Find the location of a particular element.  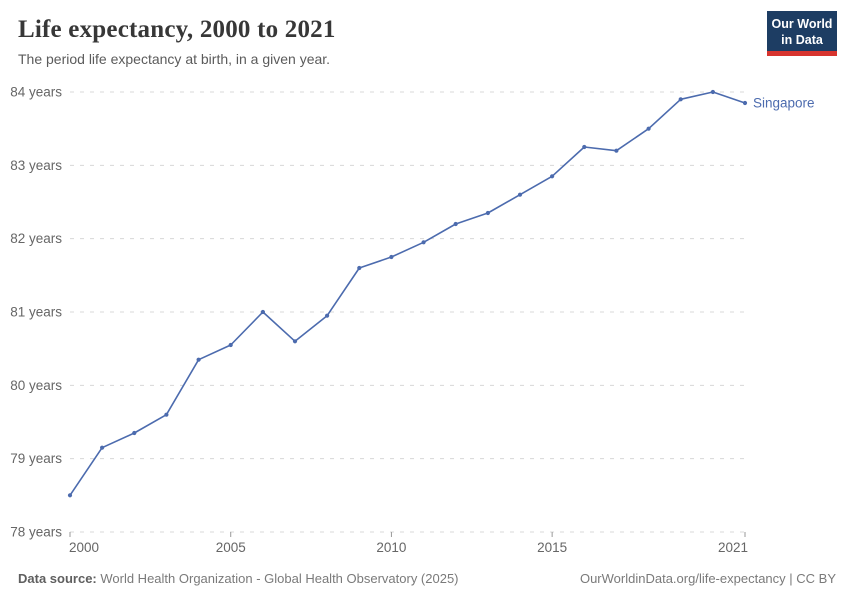

data-point-2010 is located at coordinates (391, 257).